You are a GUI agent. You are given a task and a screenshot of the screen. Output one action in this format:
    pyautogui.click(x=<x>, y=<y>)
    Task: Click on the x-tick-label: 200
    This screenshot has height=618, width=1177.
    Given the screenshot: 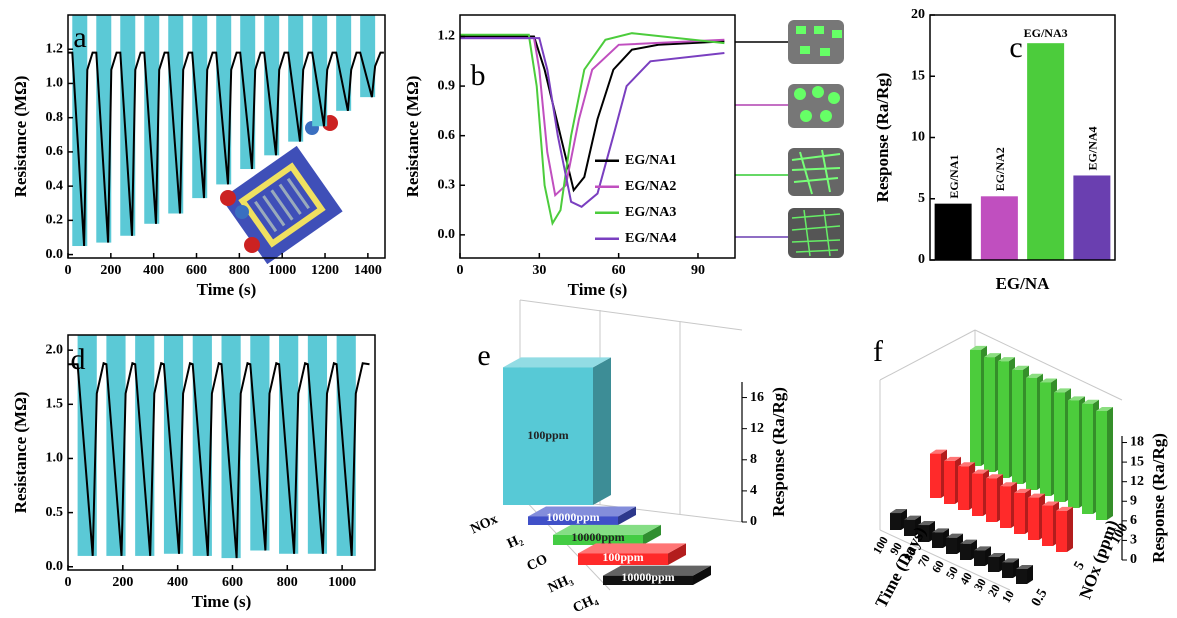 What is the action you would take?
    pyautogui.click(x=110, y=270)
    